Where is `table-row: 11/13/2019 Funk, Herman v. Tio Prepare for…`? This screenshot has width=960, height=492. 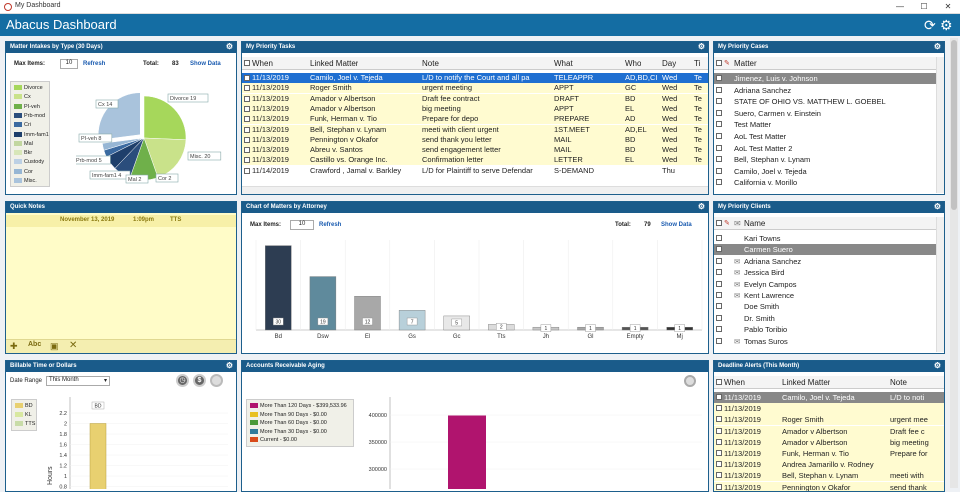
table-row: 11/13/2019 Funk, Herman v. Tio Prepare for… is located at coordinates (475, 119).